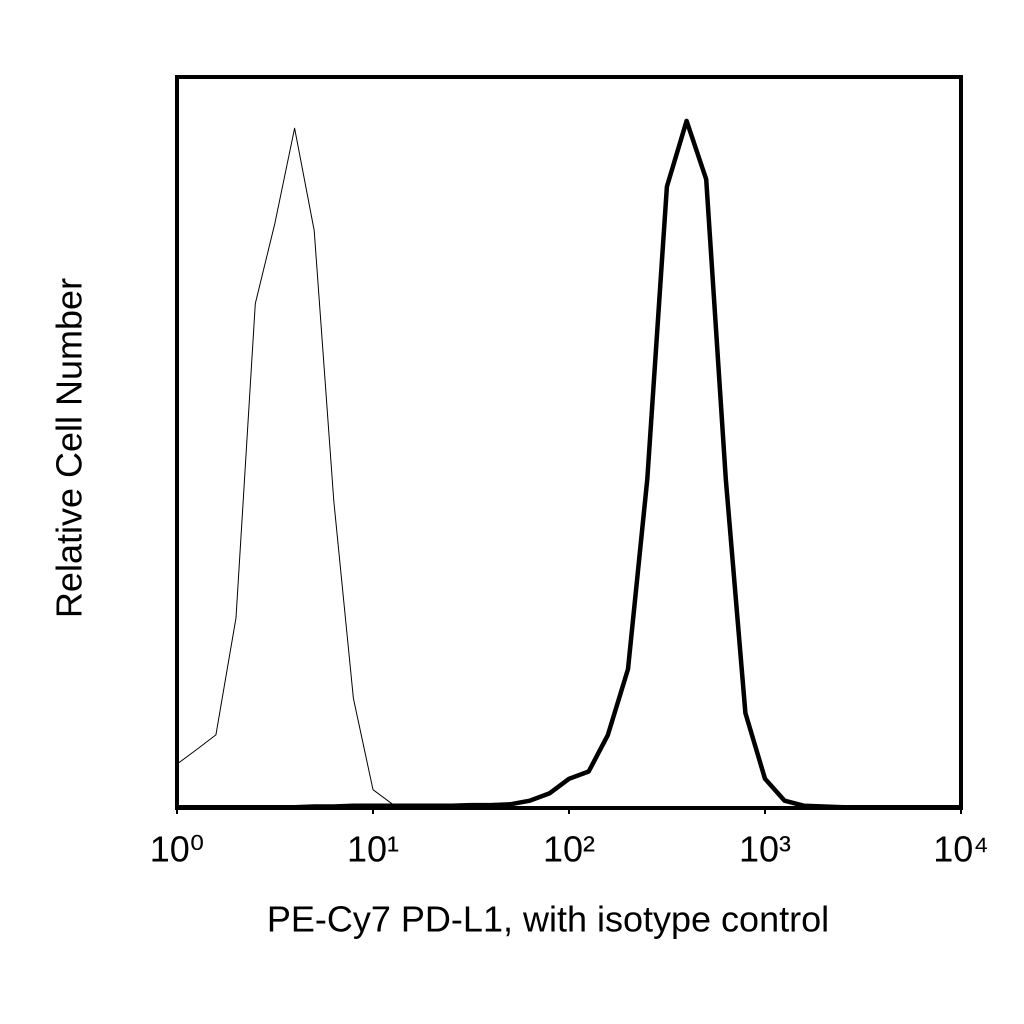 Image resolution: width=1024 pixels, height=1024 pixels. I want to click on x-axis-label: PE-Cy7 PD-L1, with isotype control, so click(548, 919).